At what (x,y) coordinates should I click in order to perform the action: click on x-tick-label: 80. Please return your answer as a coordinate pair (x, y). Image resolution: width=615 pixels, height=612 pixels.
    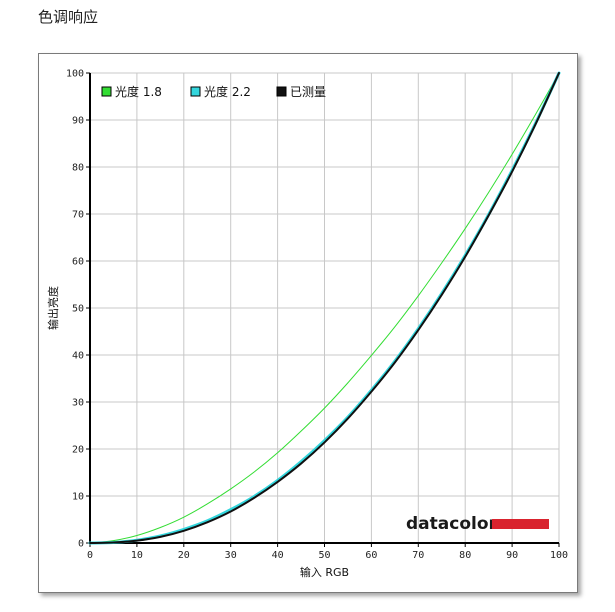
    Looking at the image, I should click on (465, 555).